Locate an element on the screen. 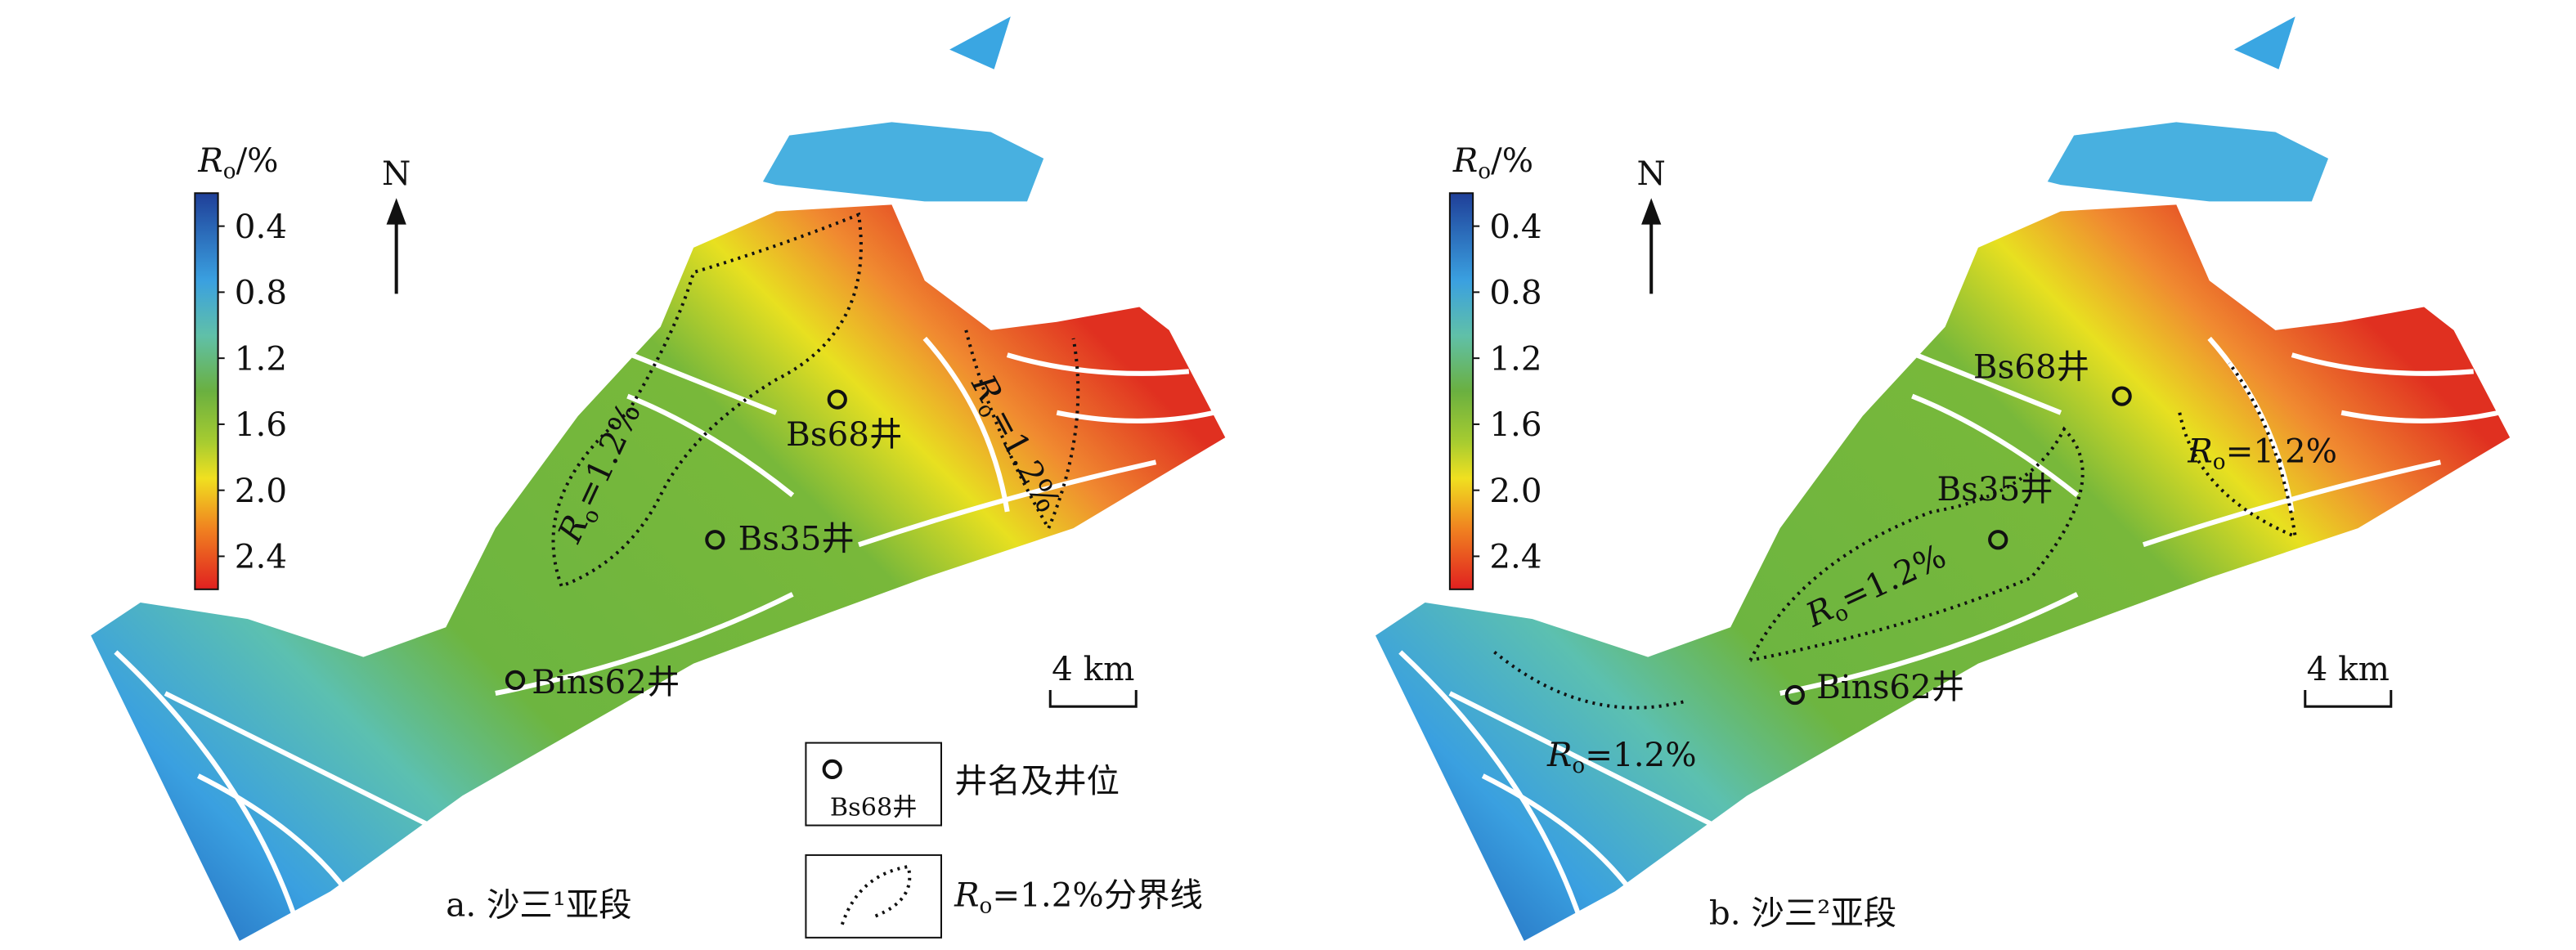  legend-boundary-symbol is located at coordinates (876, 894).